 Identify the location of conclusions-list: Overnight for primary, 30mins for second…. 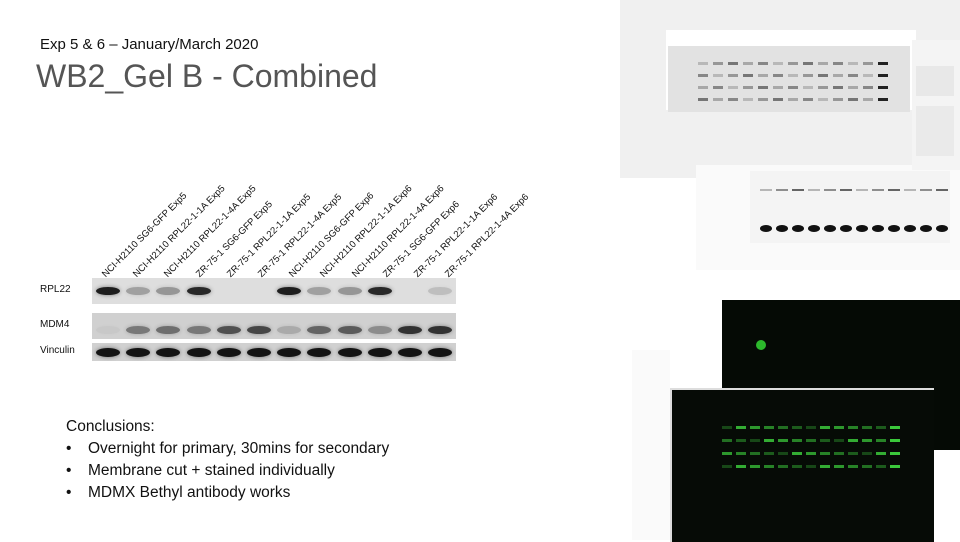
(227, 471).